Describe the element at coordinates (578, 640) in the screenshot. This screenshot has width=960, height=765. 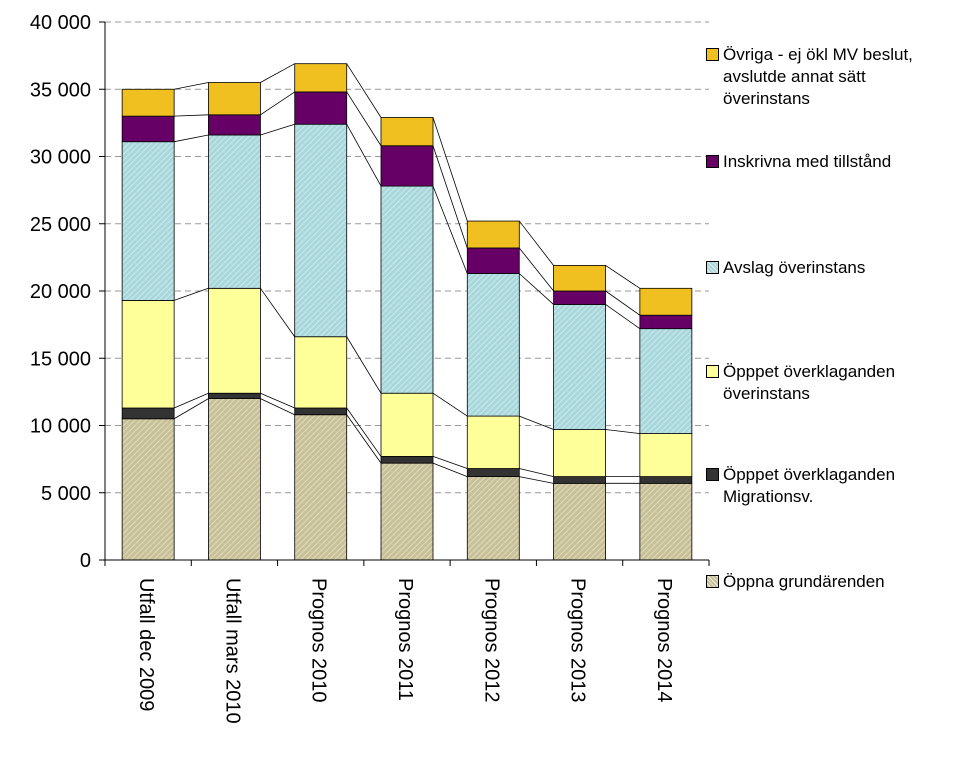
I see `x-tick-label: Prognos 2013` at that location.